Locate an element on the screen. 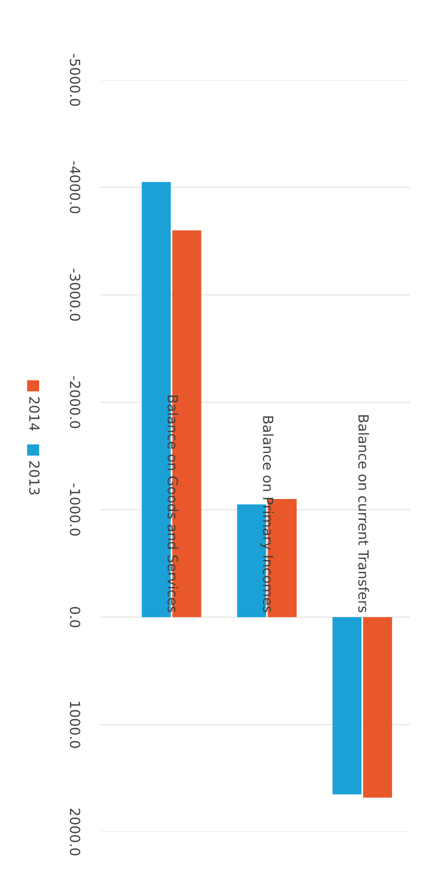  legend-label: 2014 is located at coordinates (34, 414).